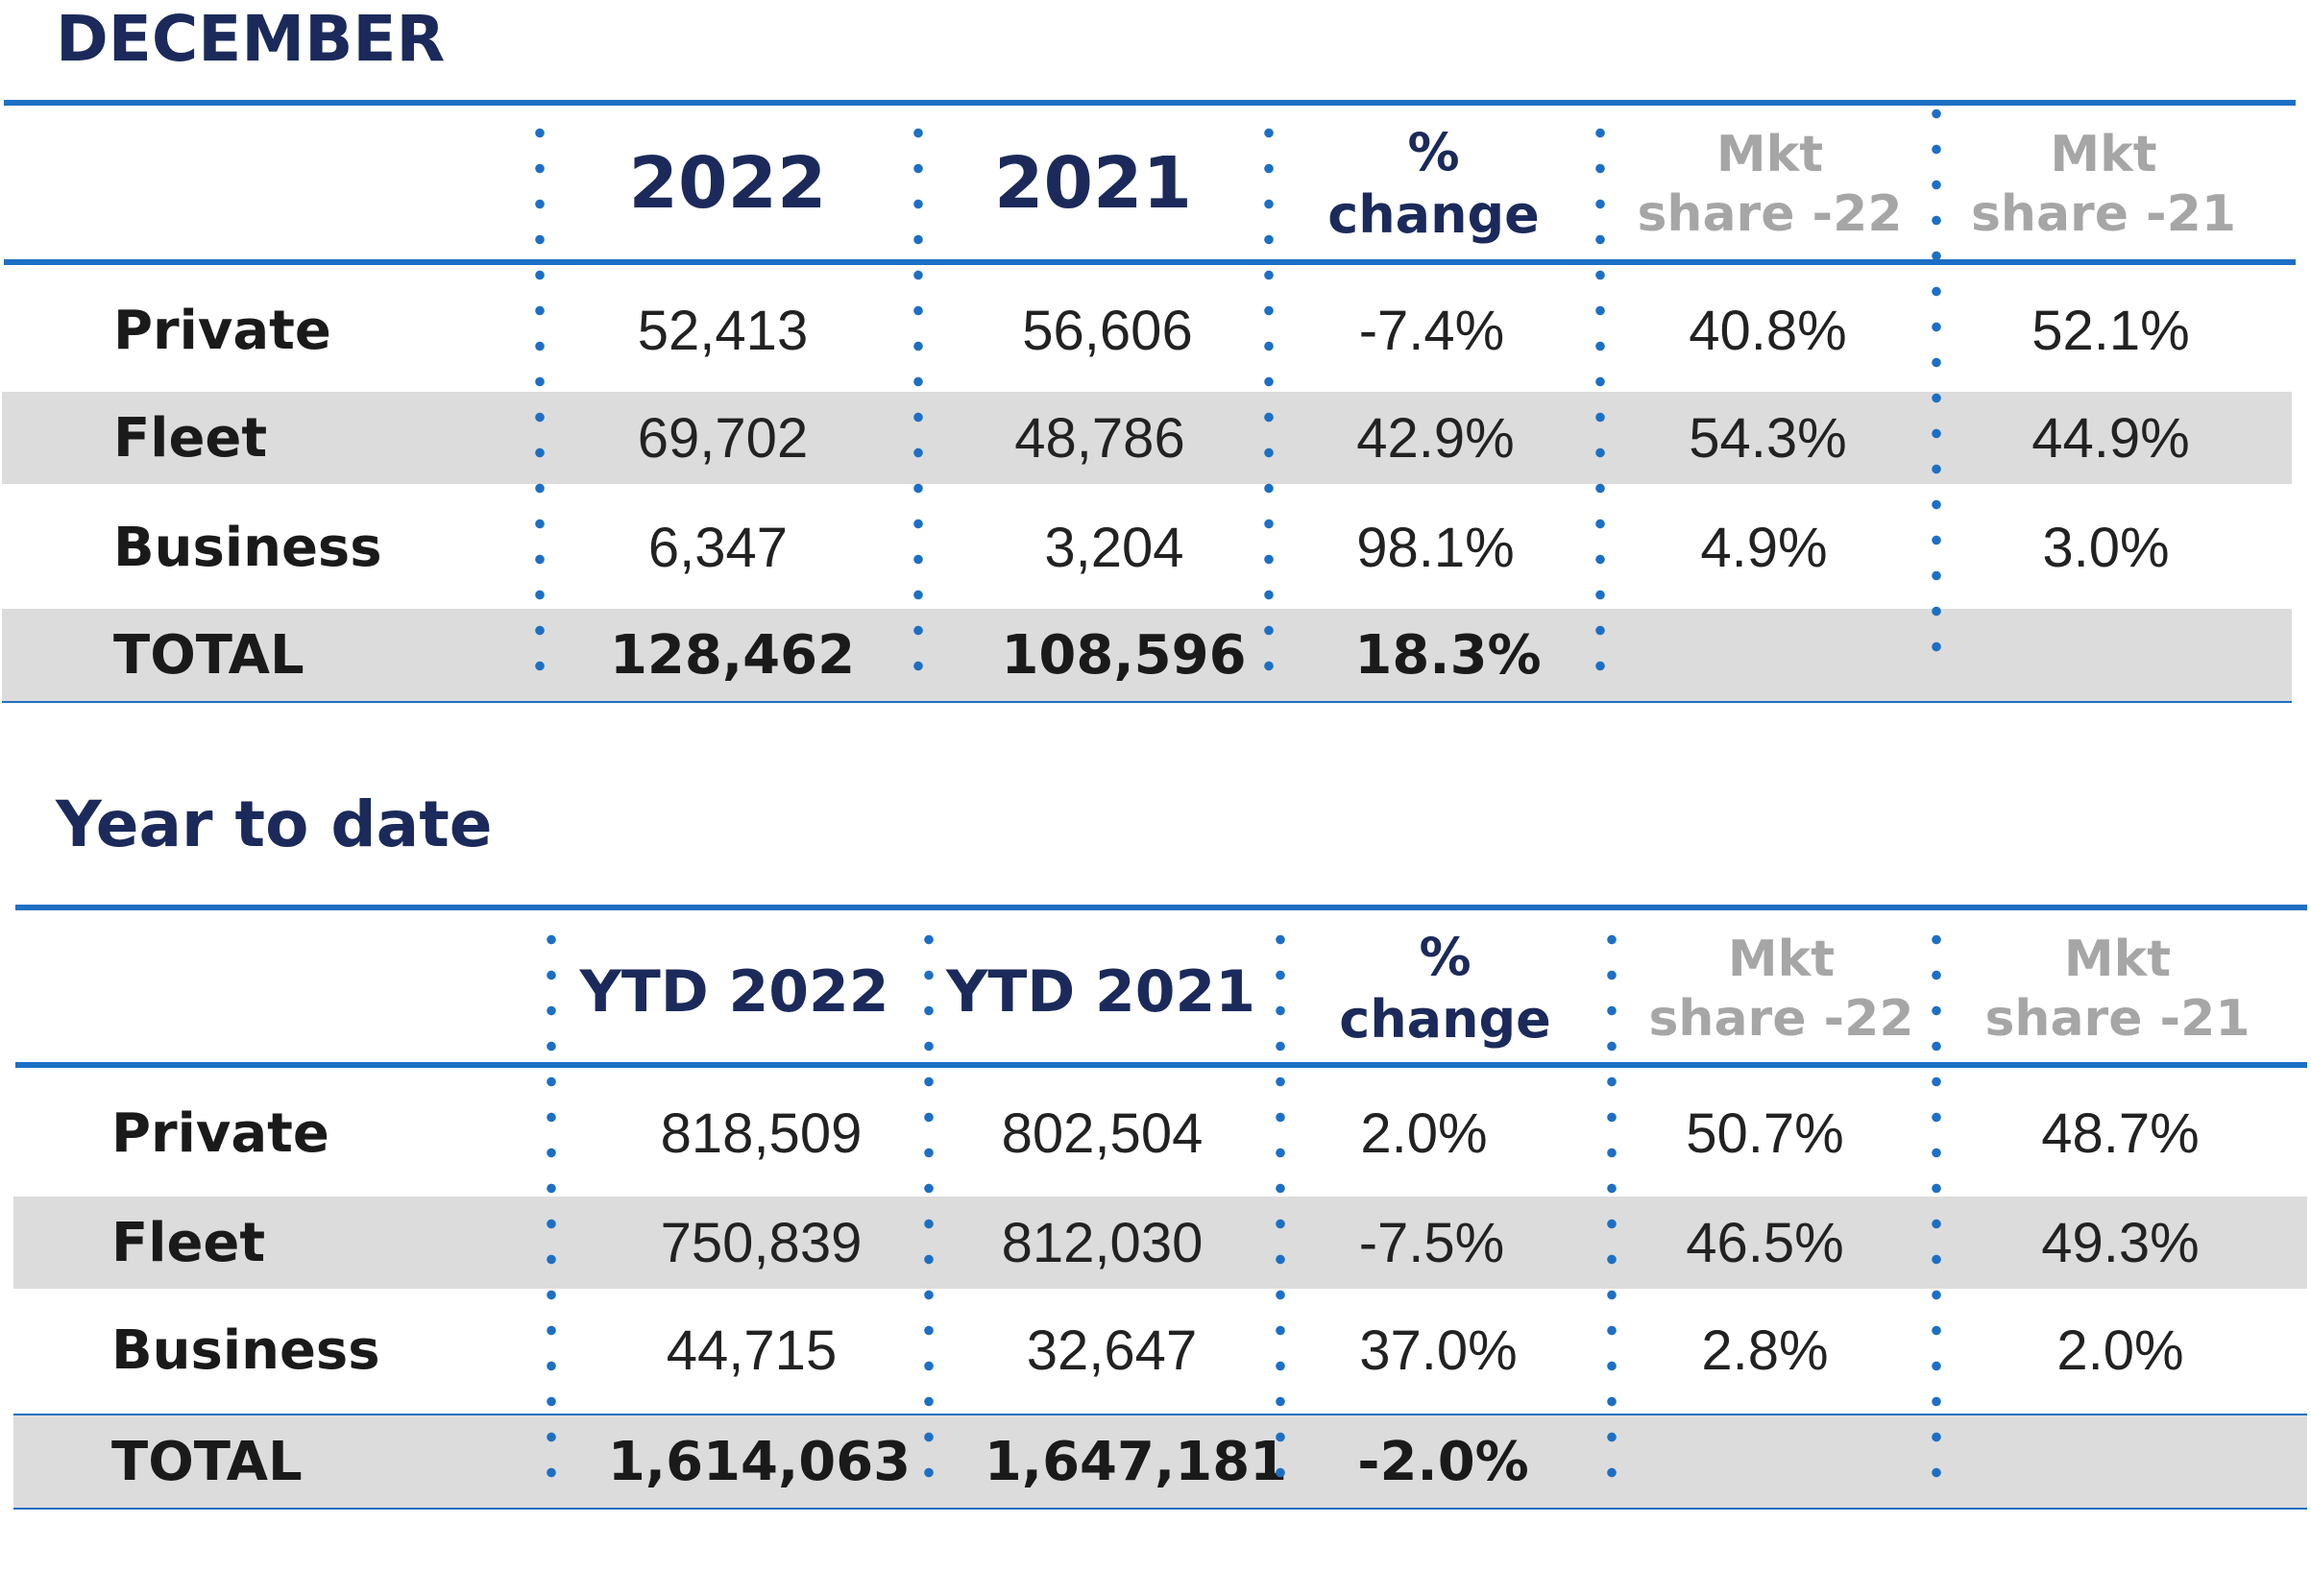 Image resolution: width=2311 pixels, height=1596 pixels. Describe the element at coordinates (723, 438) in the screenshot. I see `fleet-2022: 69,702` at that location.